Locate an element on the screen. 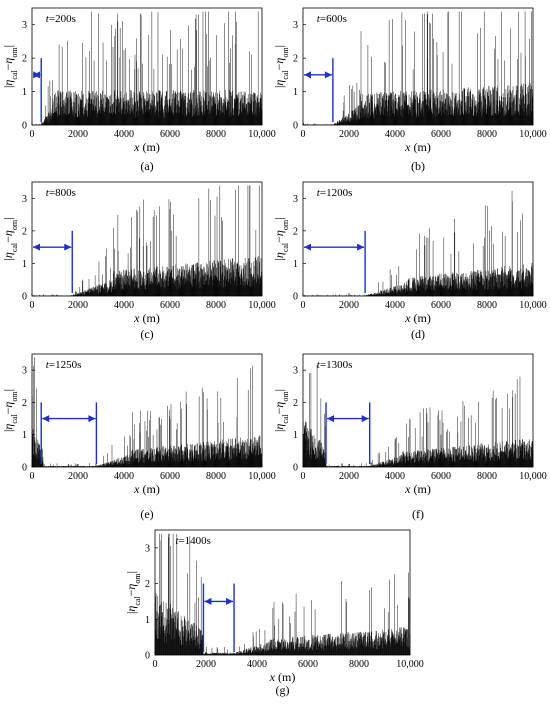  x-tick-label-g: 0 is located at coordinates (155, 664).